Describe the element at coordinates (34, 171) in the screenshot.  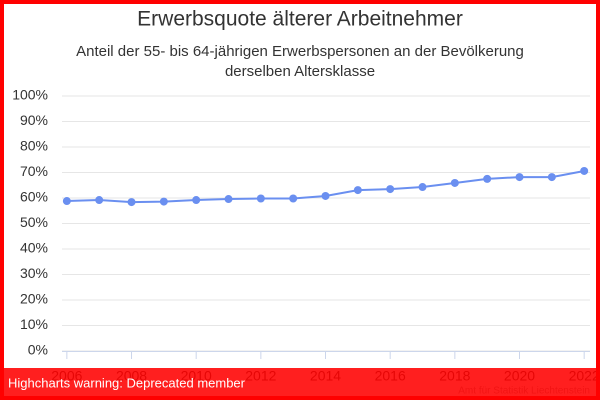
I see `y-tick-label: 70%` at that location.